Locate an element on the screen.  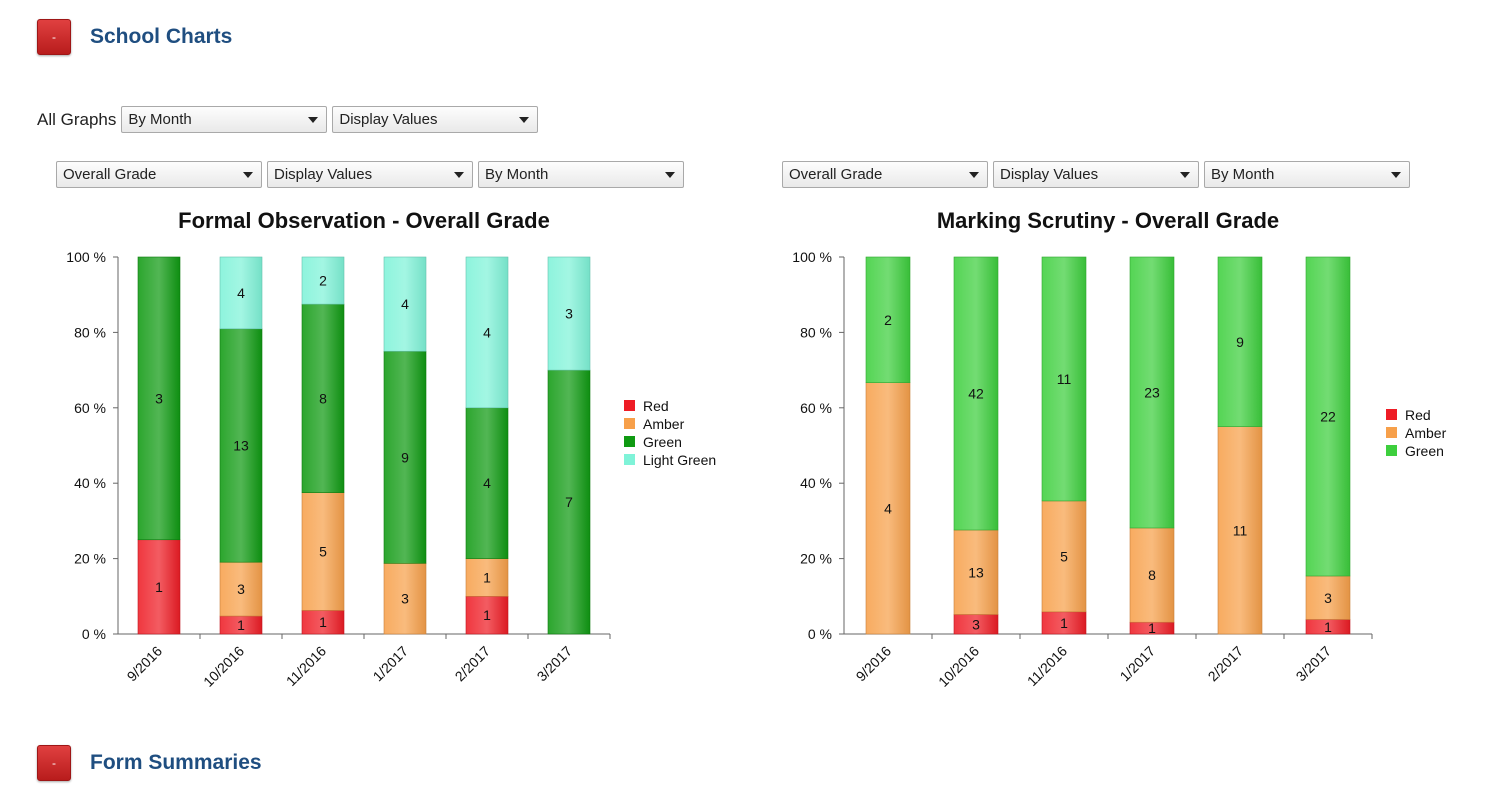
y-tick-label: 60 % is located at coordinates (90, 408).